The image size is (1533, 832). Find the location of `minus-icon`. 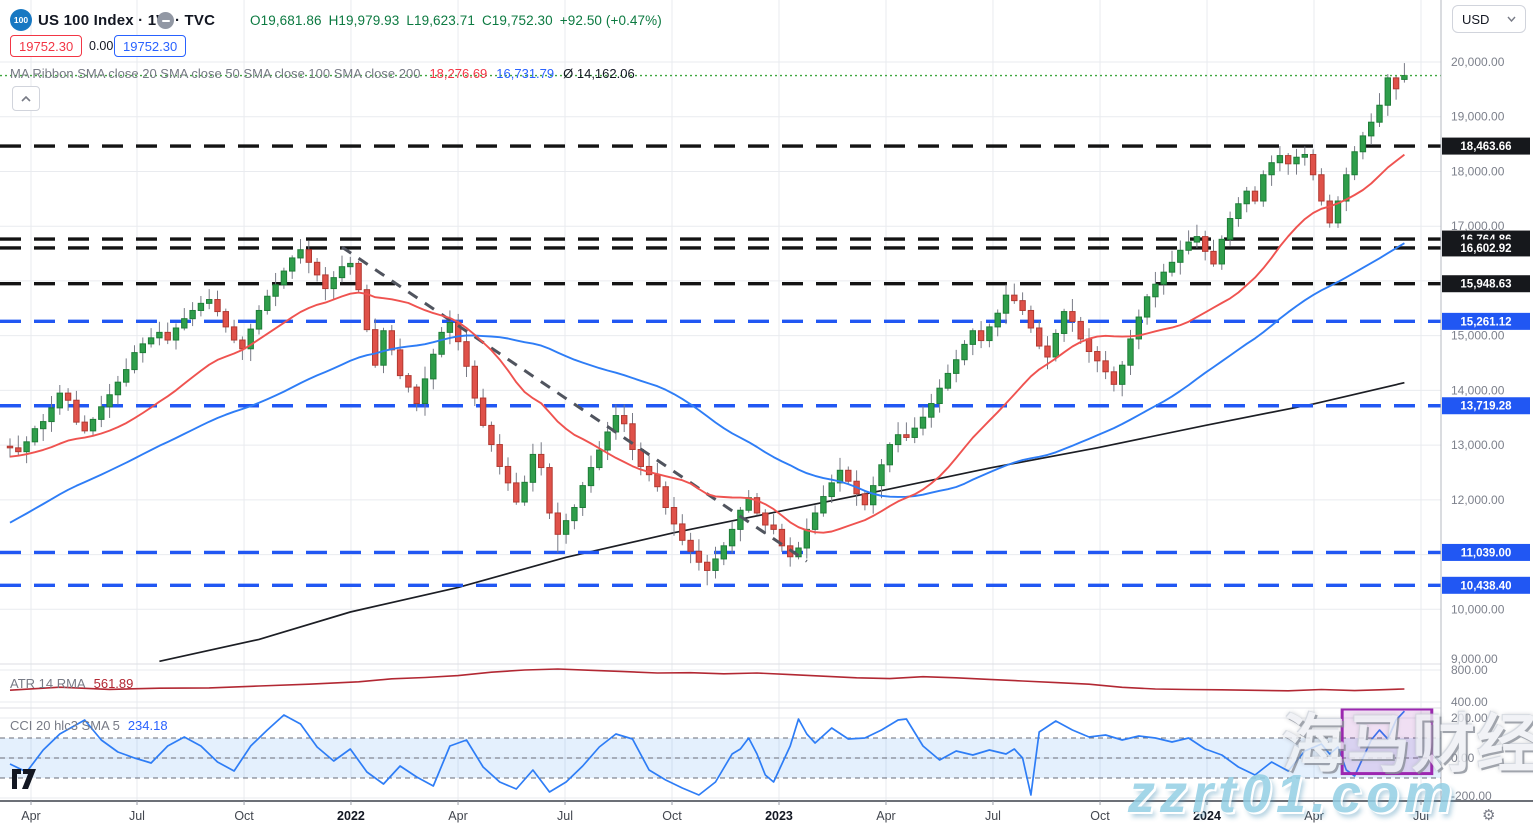

minus-icon is located at coordinates (165, 20).